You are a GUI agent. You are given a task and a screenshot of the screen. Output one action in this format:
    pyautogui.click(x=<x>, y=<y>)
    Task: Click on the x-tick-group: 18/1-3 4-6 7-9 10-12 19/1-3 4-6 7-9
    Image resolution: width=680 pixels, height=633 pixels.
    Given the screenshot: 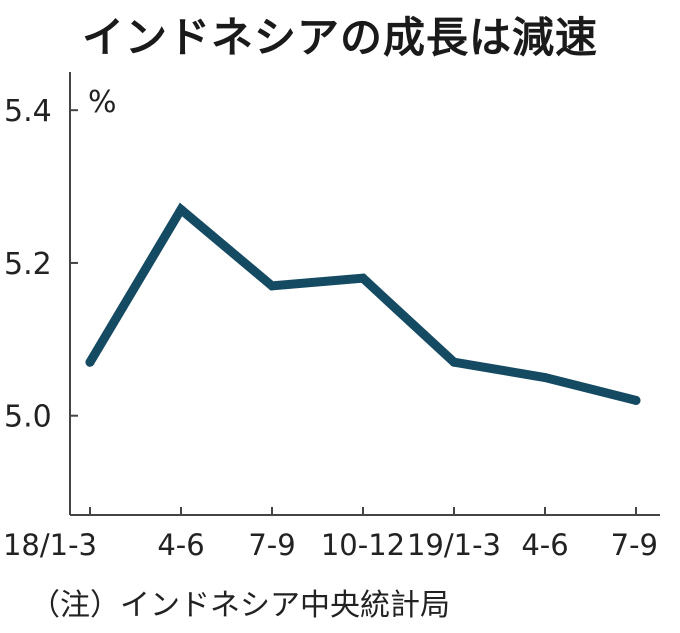 What is the action you would take?
    pyautogui.click(x=330, y=534)
    